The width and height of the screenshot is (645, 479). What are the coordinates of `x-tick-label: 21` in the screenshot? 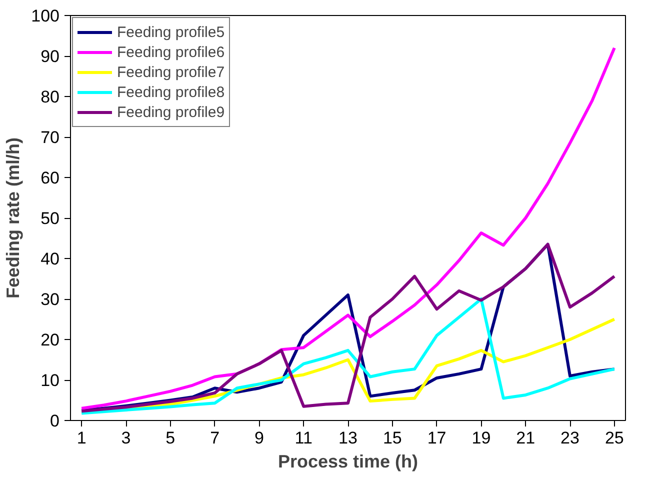 It's located at (526, 438).